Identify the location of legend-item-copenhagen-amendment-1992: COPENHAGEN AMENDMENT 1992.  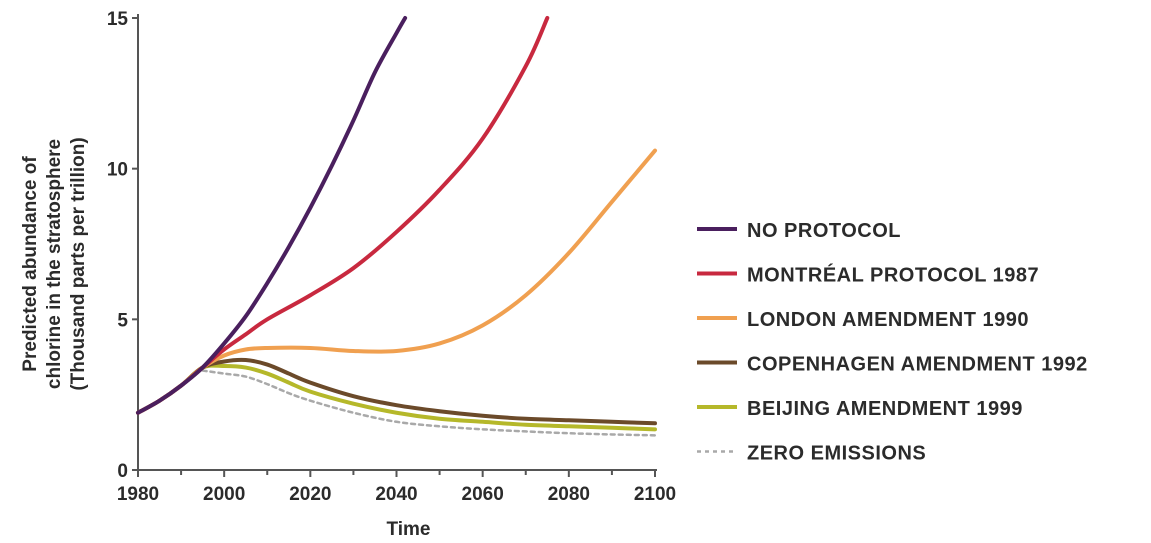
(892, 365).